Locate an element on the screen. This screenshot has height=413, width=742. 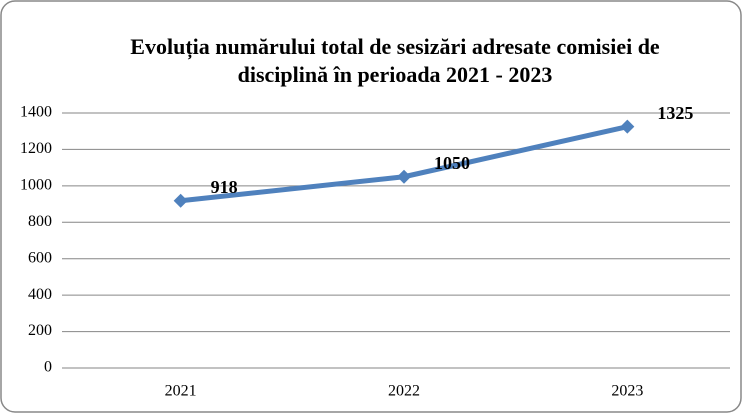
x-tick-label: 2023 is located at coordinates (627, 391).